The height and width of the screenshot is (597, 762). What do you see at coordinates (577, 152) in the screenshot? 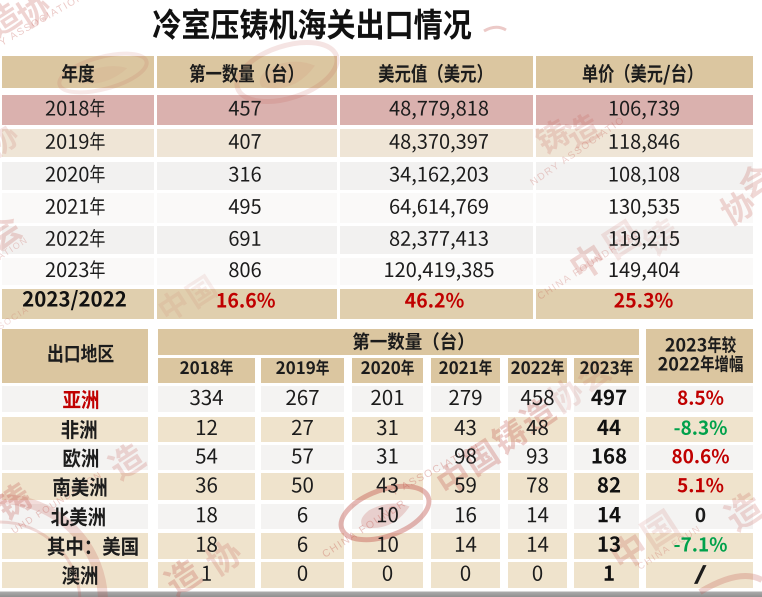
I see `svg-text: NDRY ASSOCIATIO` at bounding box center [577, 152].